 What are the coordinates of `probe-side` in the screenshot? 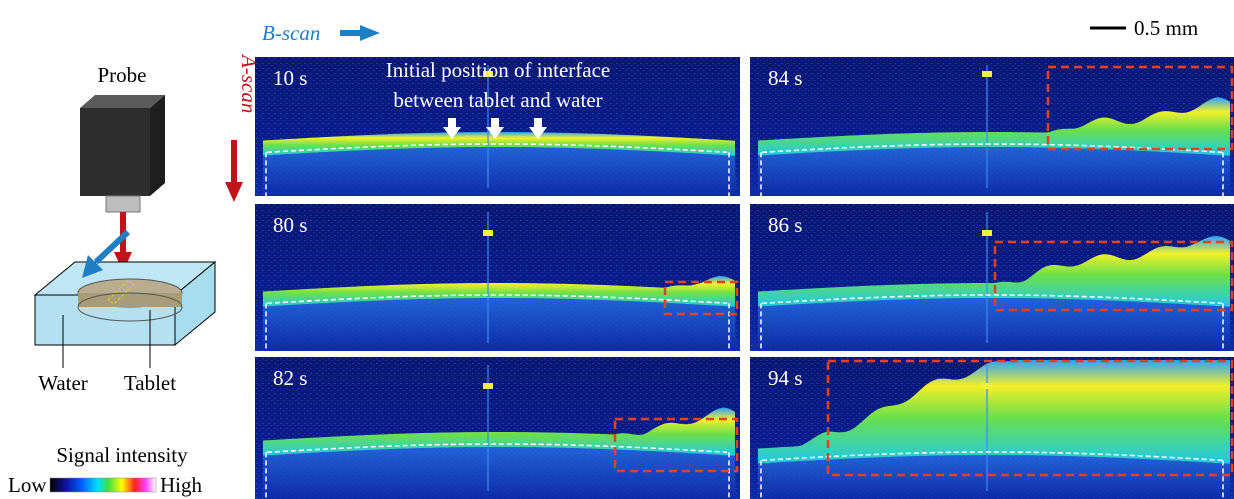 It's located at (157, 145).